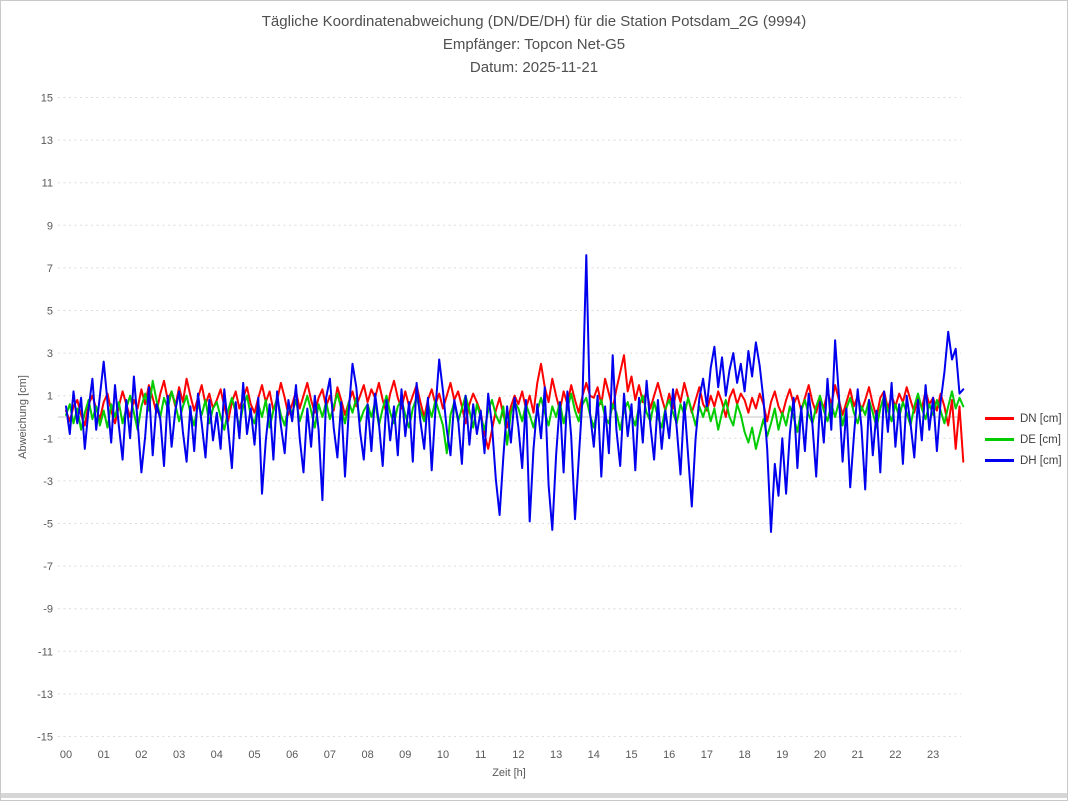 This screenshot has width=1068, height=801. Describe the element at coordinates (47, 141) in the screenshot. I see `y-tick-label: 13` at that location.